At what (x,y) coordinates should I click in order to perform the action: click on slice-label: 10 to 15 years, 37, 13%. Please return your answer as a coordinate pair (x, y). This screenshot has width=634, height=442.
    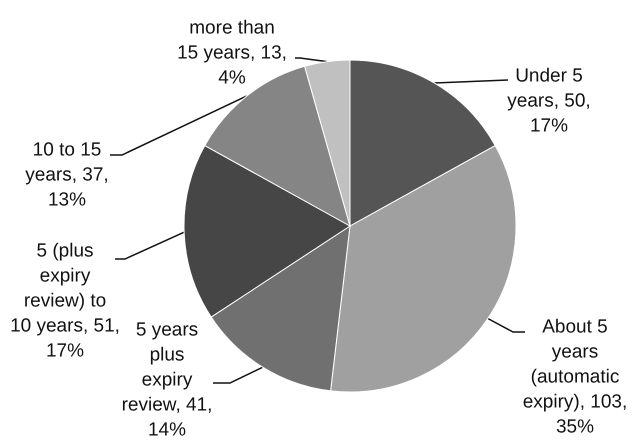
    Looking at the image, I should click on (67, 175).